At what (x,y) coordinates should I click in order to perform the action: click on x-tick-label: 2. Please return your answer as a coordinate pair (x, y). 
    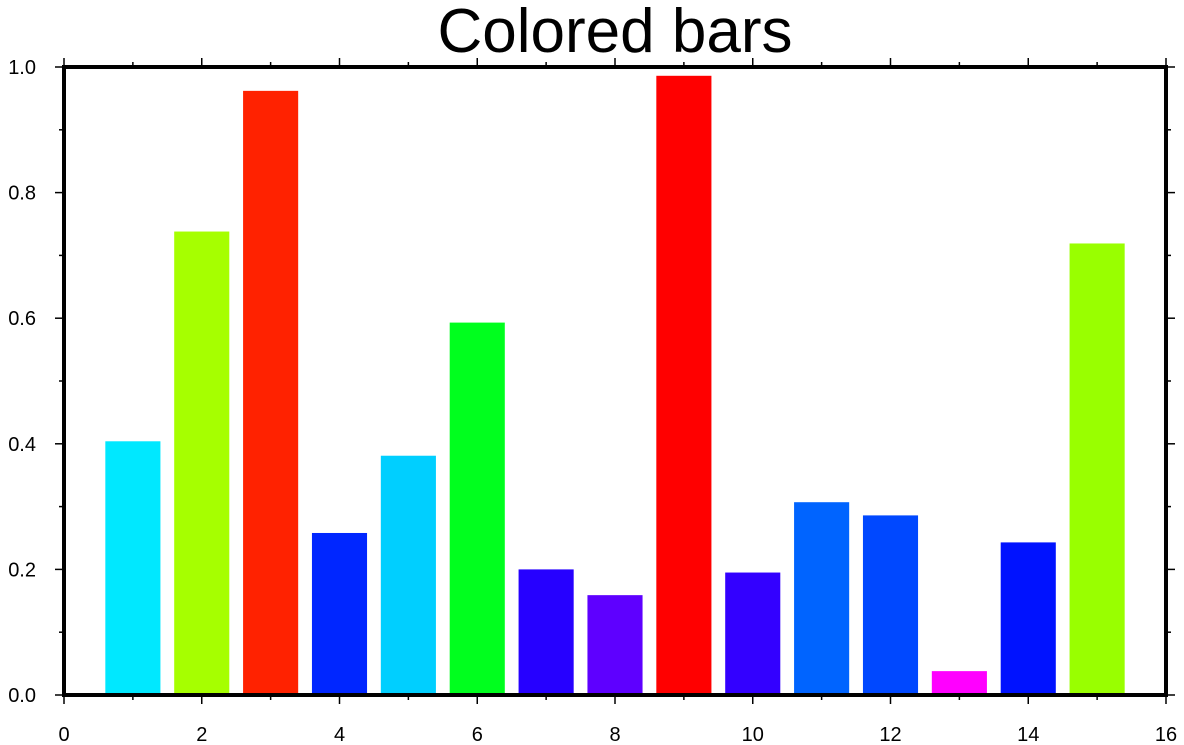
    Looking at the image, I should click on (201, 734).